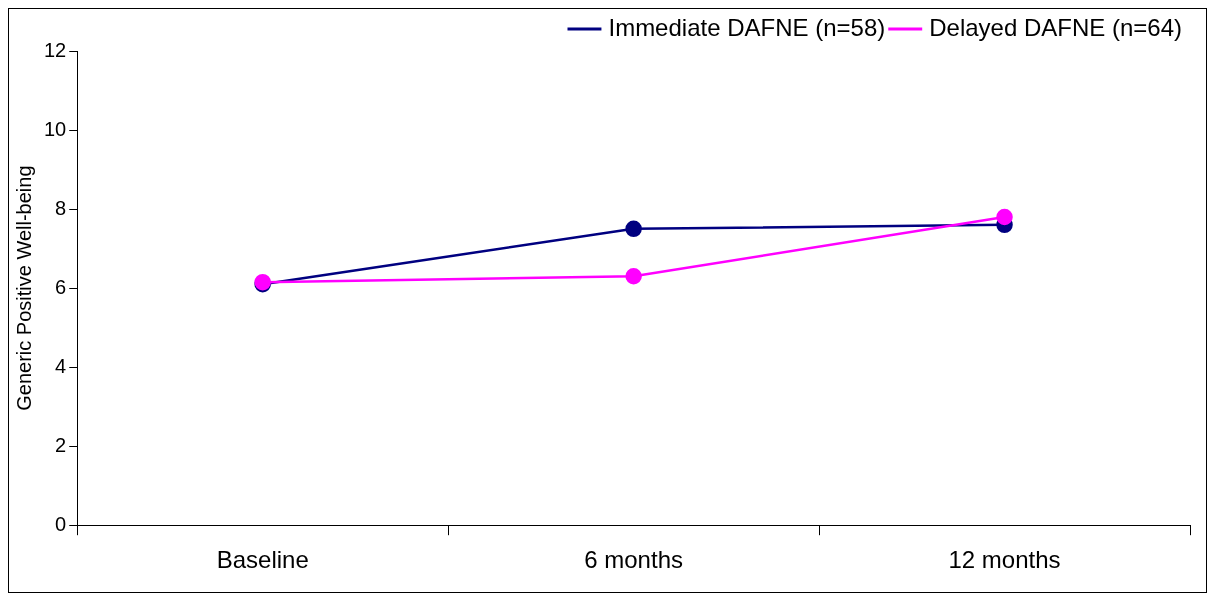 The image size is (1215, 601). What do you see at coordinates (747, 27) in the screenshot?
I see `legend-label: Immediate DAFNE (n=58)` at bounding box center [747, 27].